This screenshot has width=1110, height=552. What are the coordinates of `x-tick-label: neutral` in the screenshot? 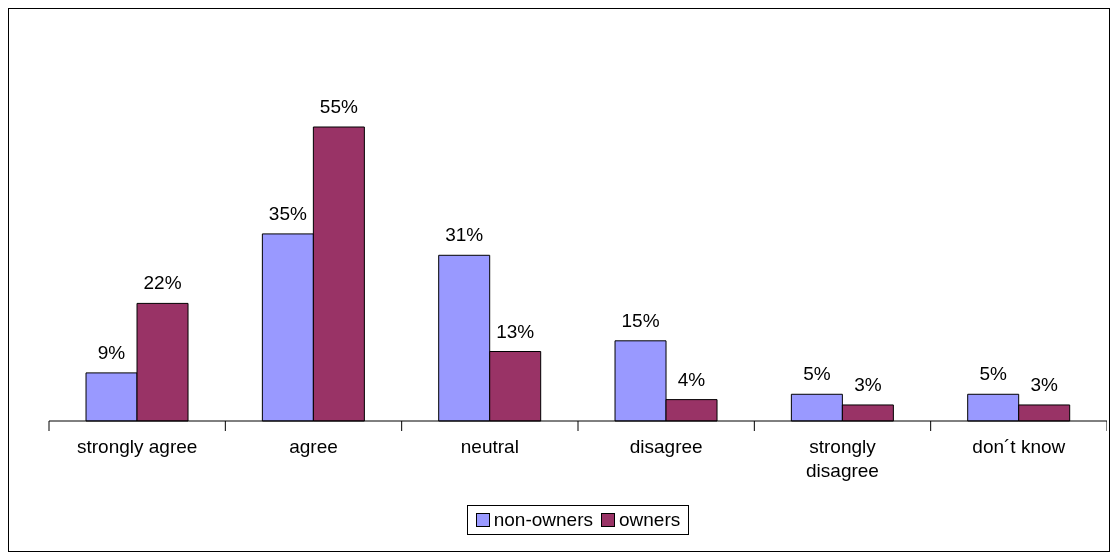 It's located at (489, 446).